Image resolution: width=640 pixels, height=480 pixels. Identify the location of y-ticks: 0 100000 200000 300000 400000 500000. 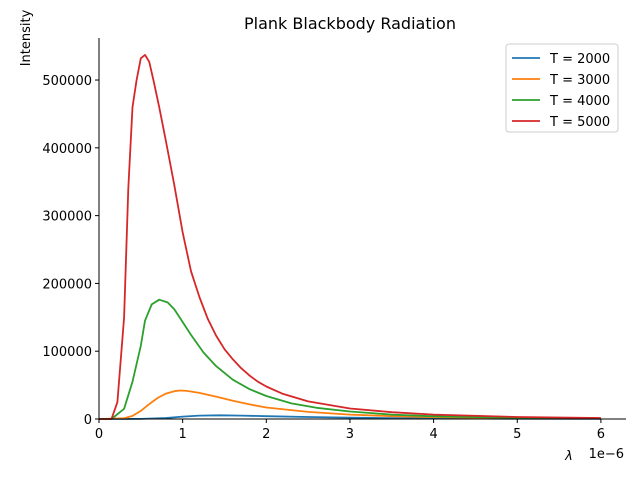
(70, 251).